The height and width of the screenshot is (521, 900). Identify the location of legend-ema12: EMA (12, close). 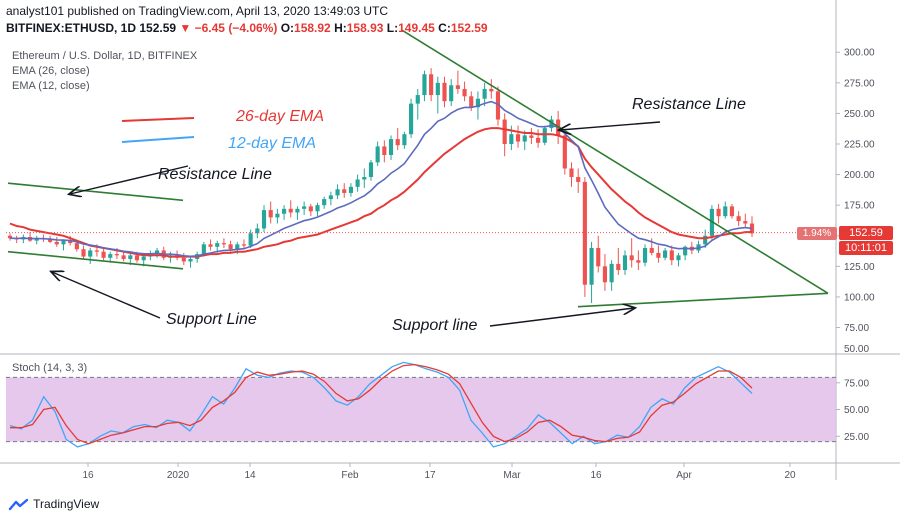
(51, 86).